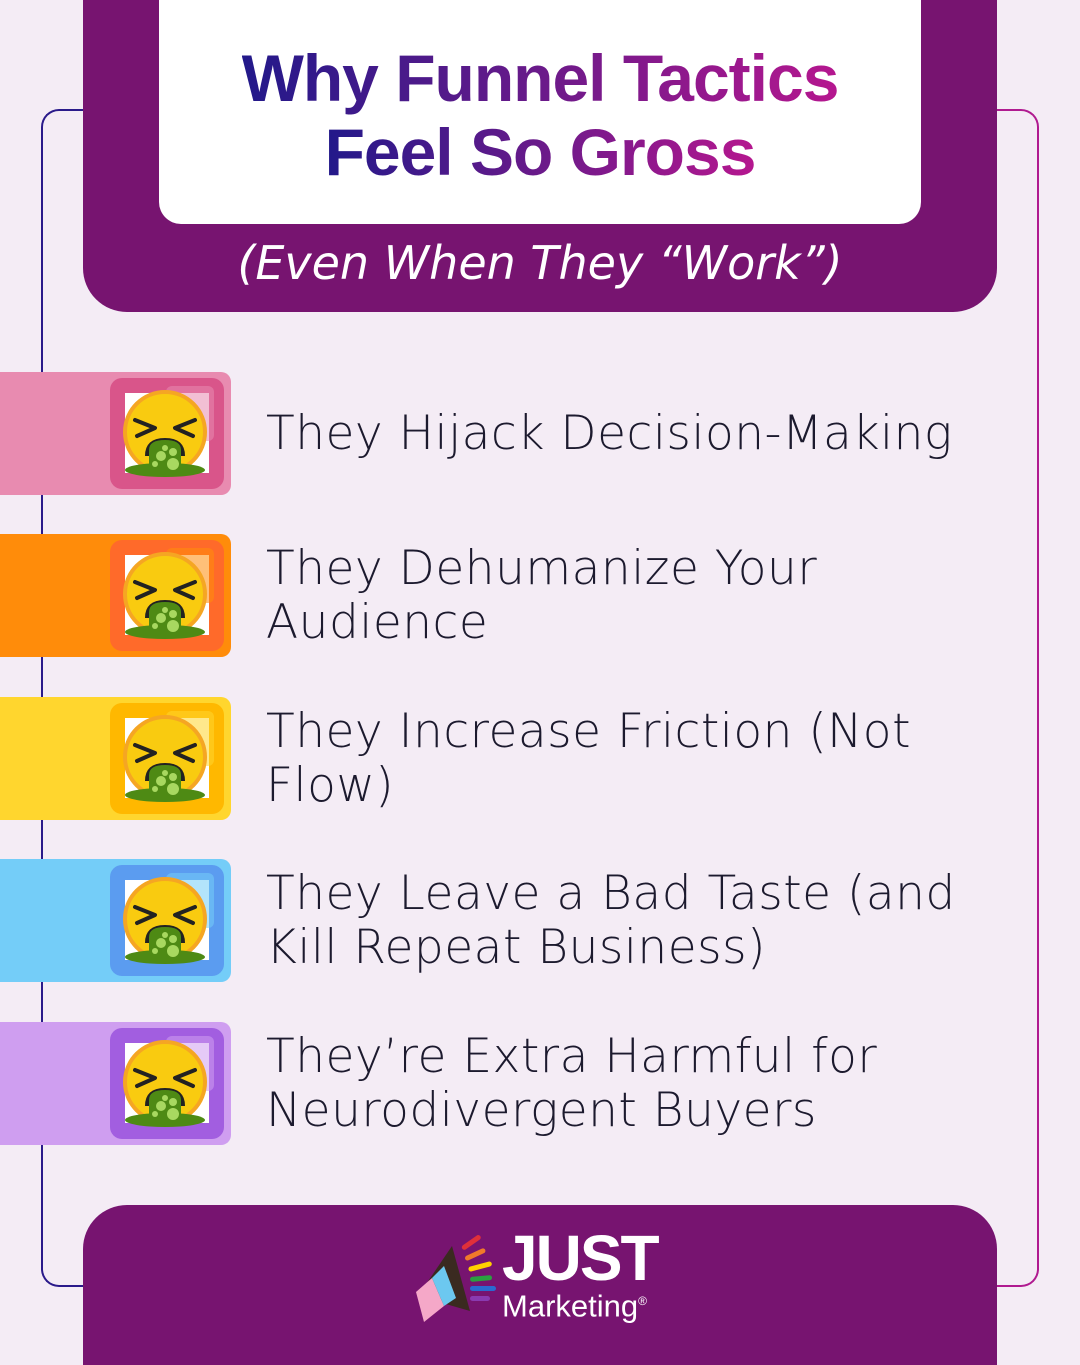 Image resolution: width=1080 pixels, height=1365 pixels. I want to click on list-item: They Dehumanize Your Audience, so click(540, 595).